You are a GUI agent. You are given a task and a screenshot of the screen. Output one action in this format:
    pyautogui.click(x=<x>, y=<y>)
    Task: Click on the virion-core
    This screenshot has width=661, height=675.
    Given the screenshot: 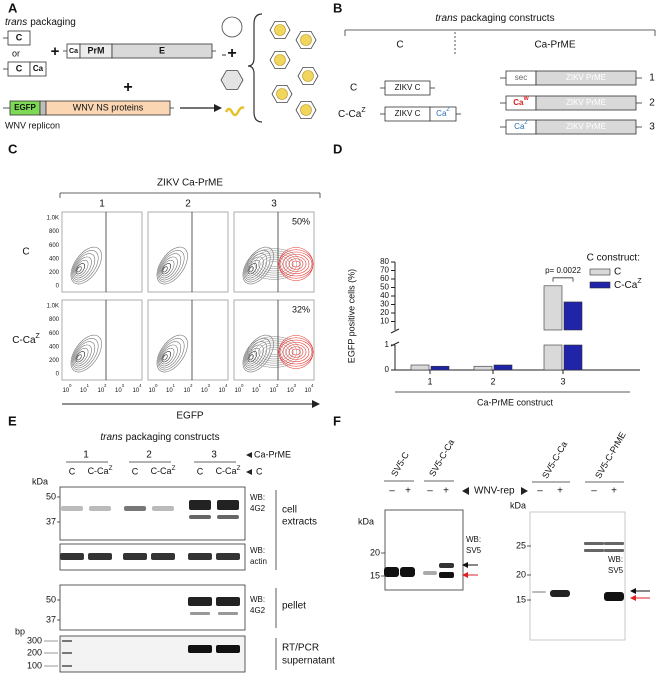 What is the action you would take?
    pyautogui.click(x=308, y=76)
    